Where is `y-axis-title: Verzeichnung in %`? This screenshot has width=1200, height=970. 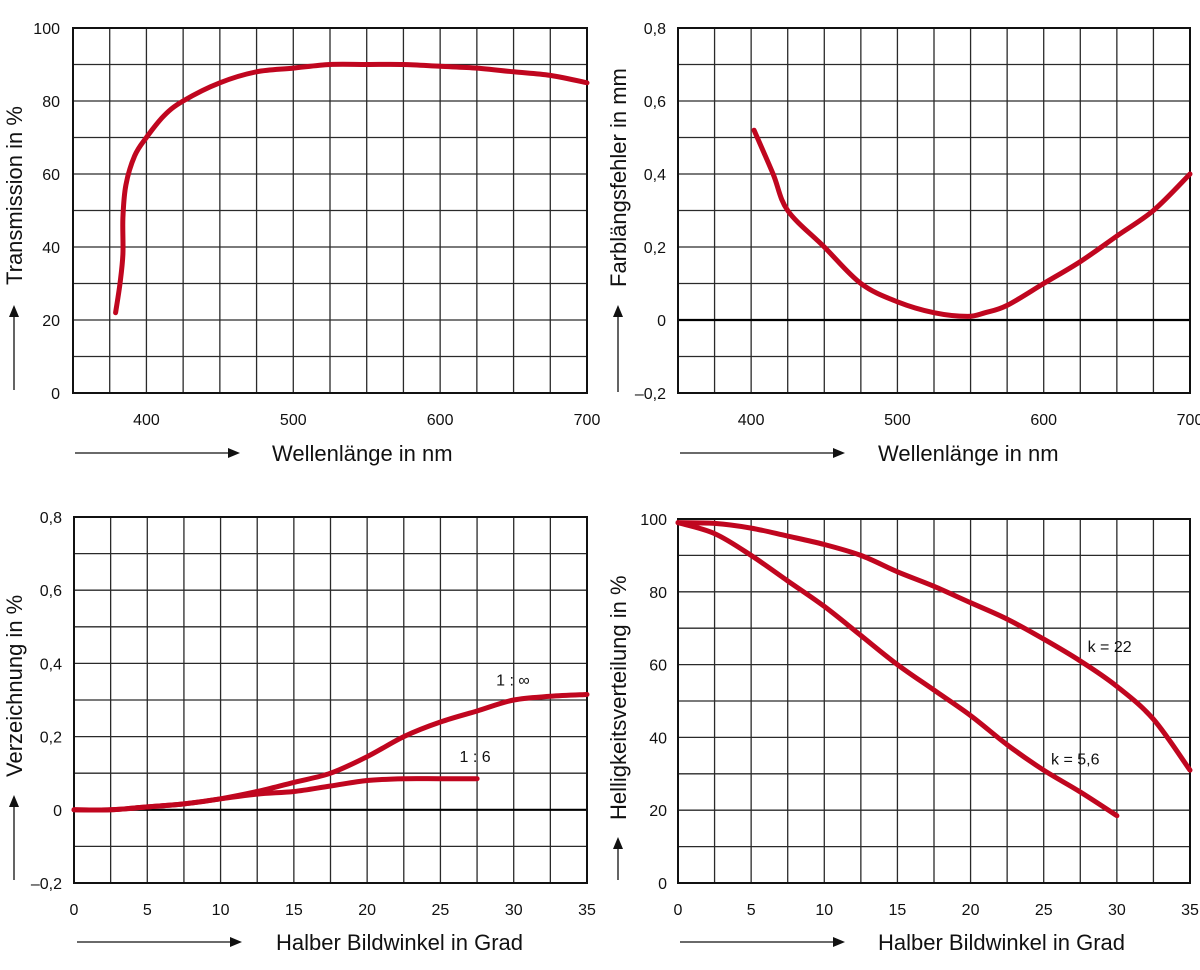
y-axis-title: Verzeichnung in % is located at coordinates (14, 686).